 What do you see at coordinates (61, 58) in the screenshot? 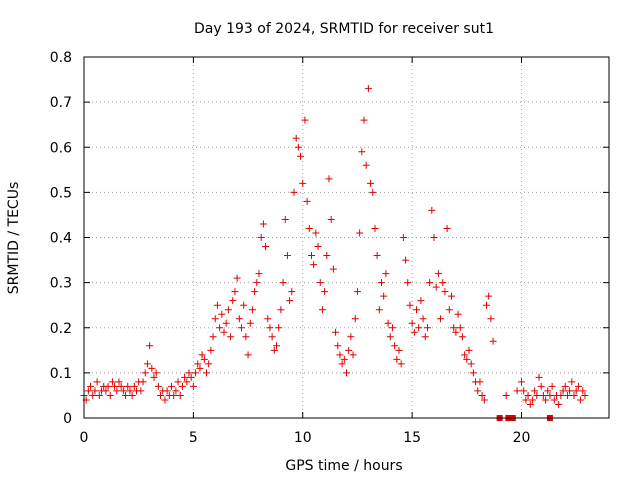
I see `y-tick-label: 0.8` at bounding box center [61, 58].